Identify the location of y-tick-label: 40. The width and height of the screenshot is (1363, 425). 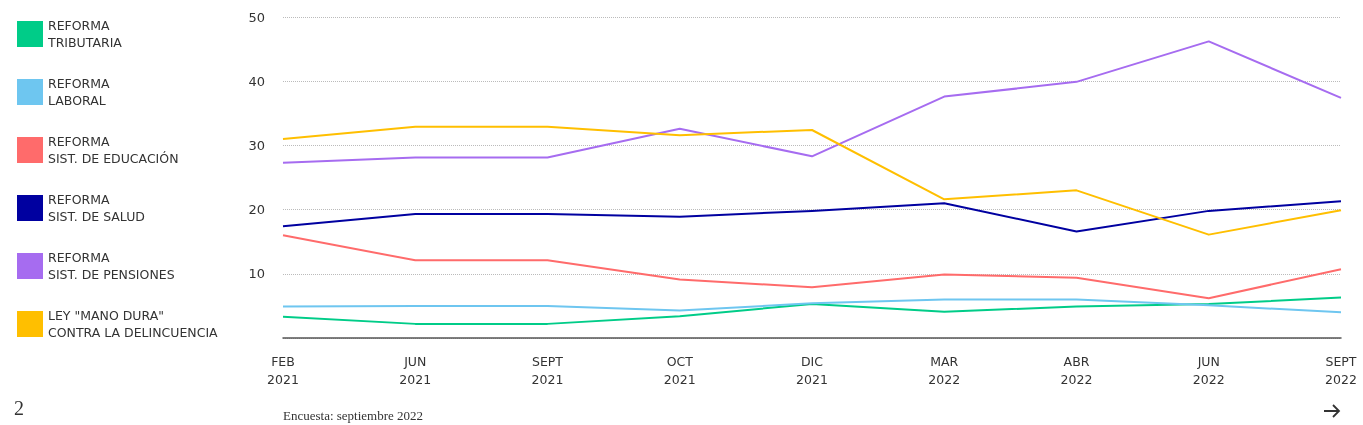
(256, 81).